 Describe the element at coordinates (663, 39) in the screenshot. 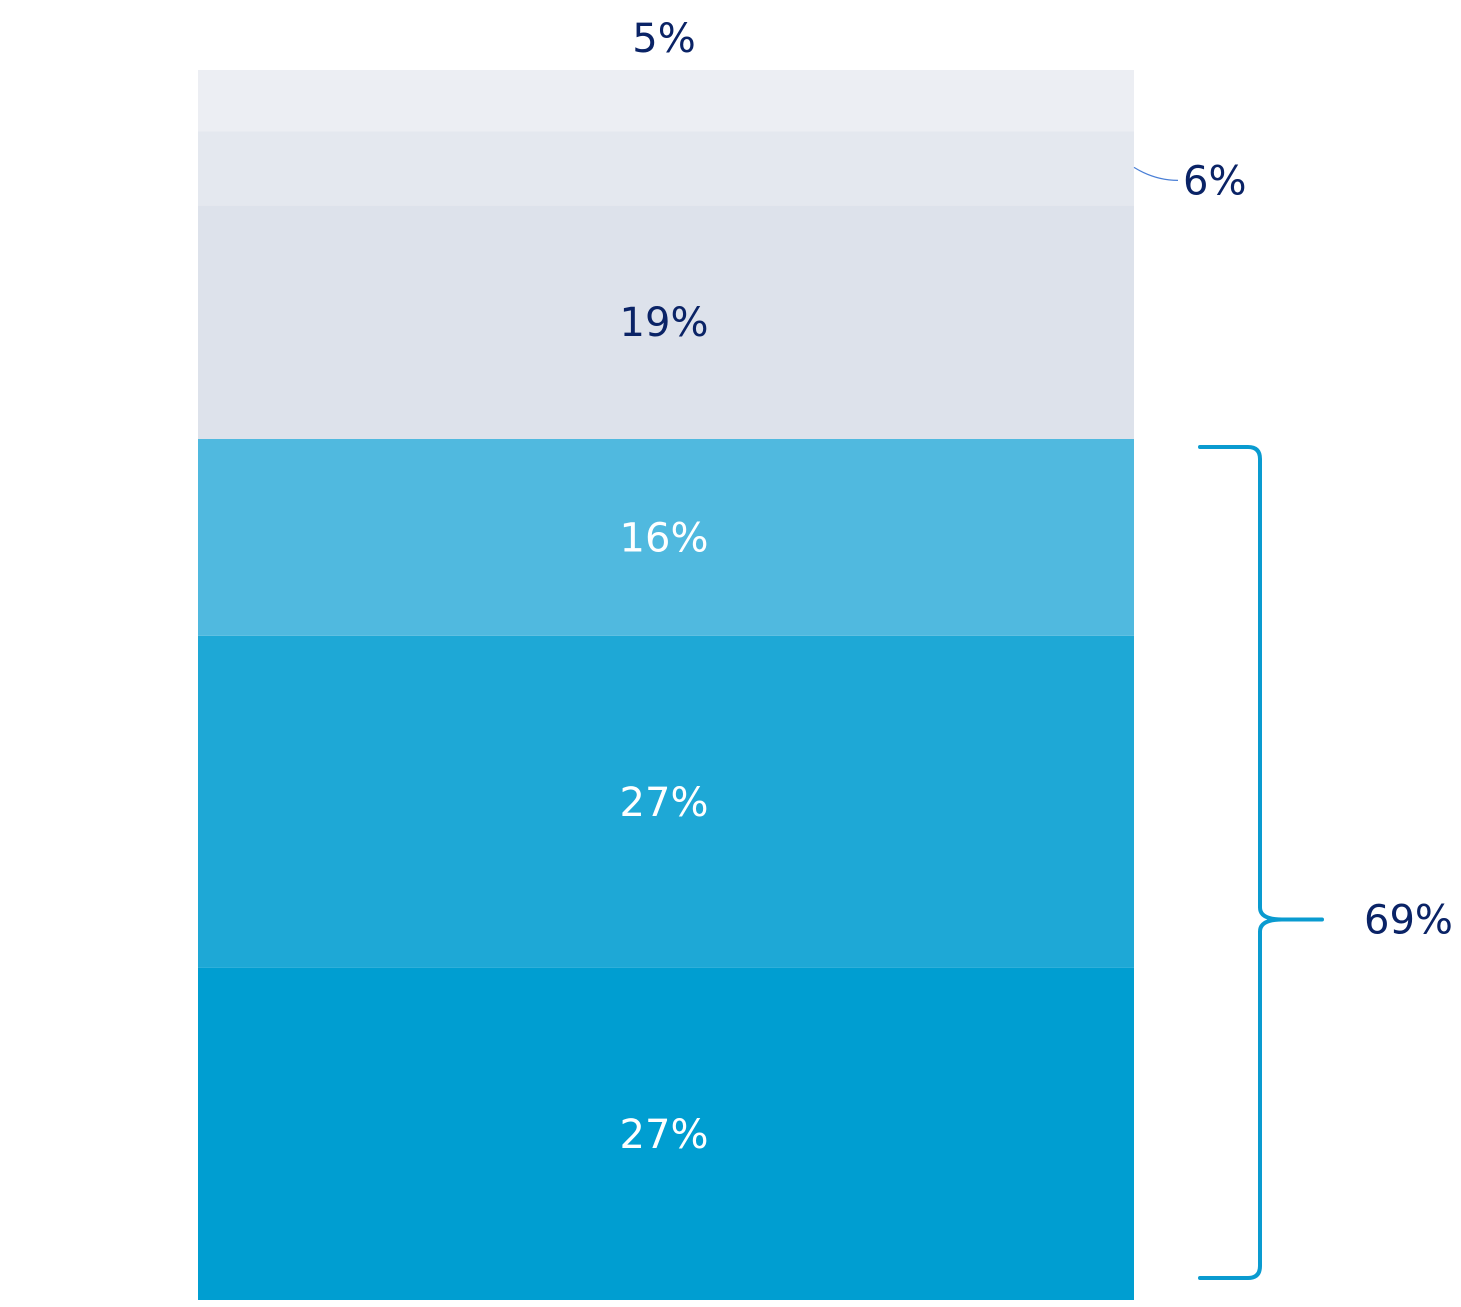

I see `segment-label-6: 5%` at that location.